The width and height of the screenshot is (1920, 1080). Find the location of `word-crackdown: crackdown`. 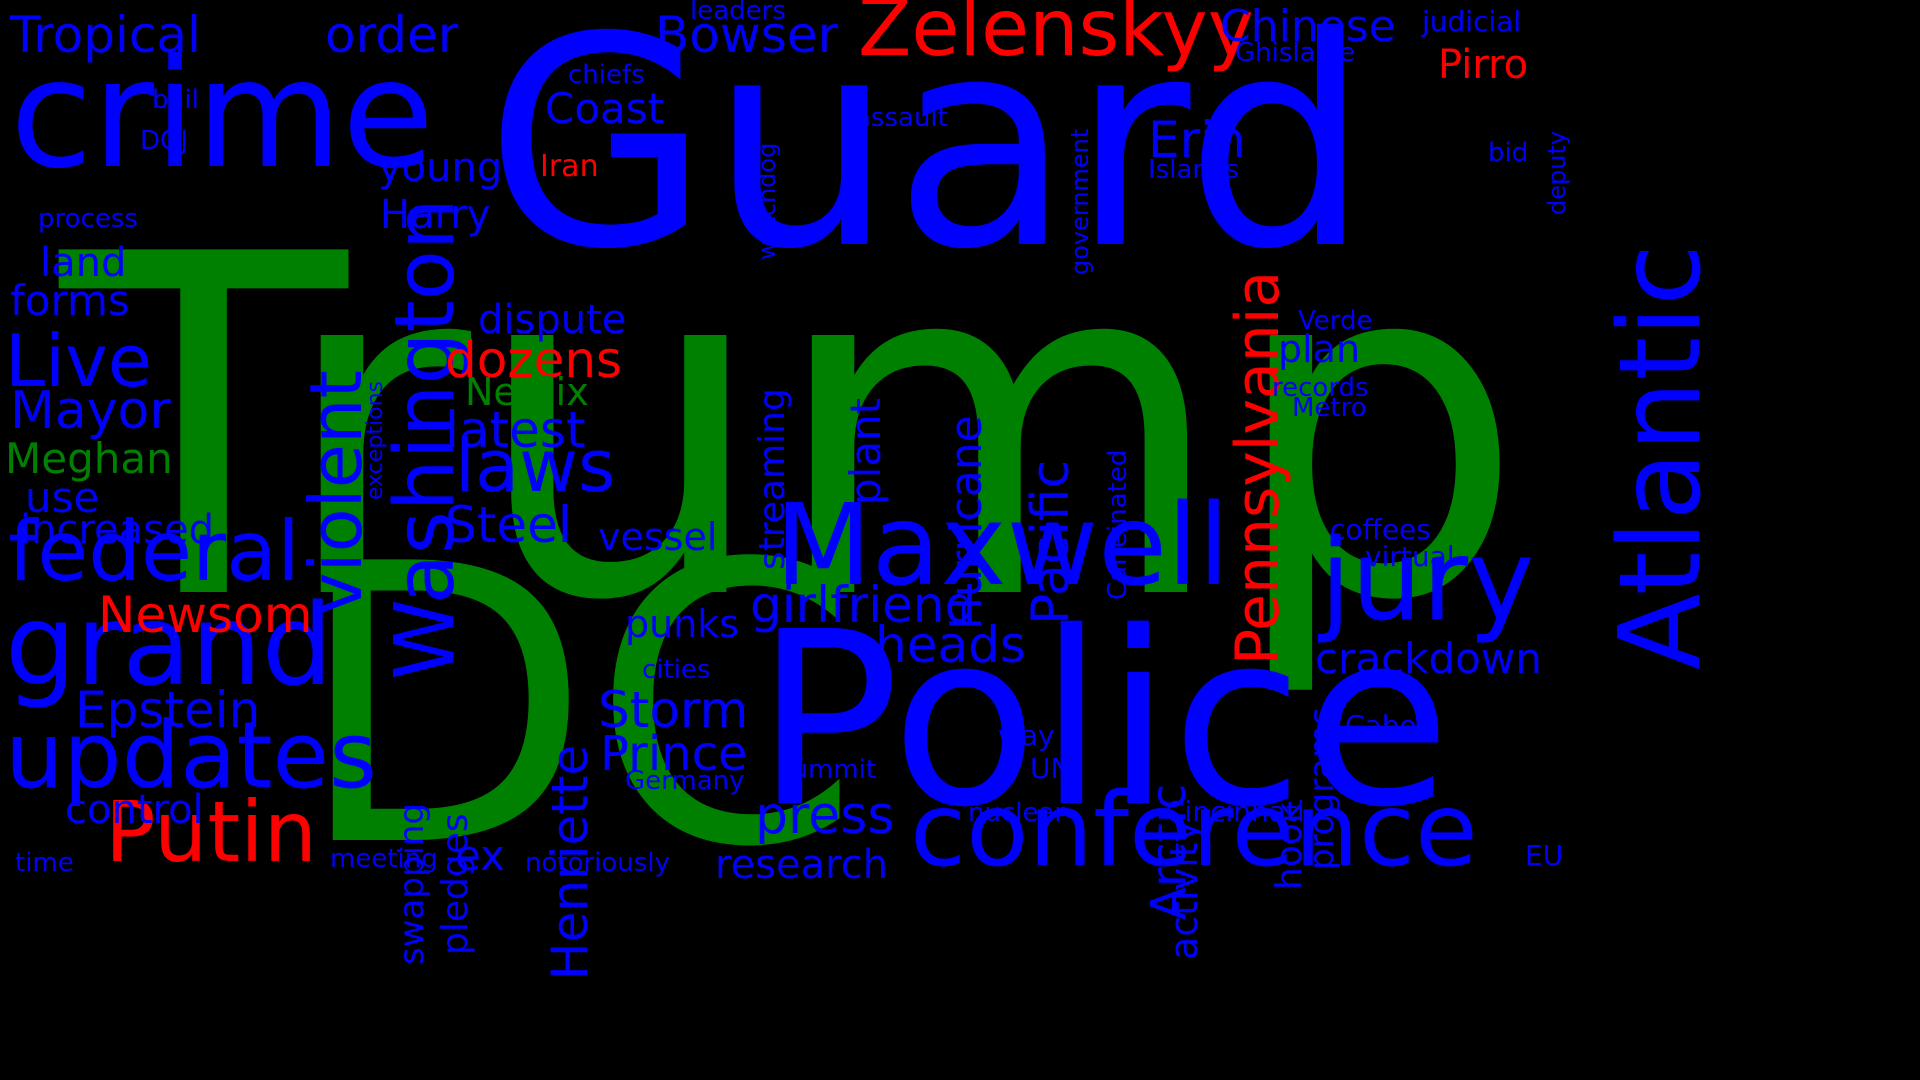

word-crackdown: crackdown is located at coordinates (1428, 658).